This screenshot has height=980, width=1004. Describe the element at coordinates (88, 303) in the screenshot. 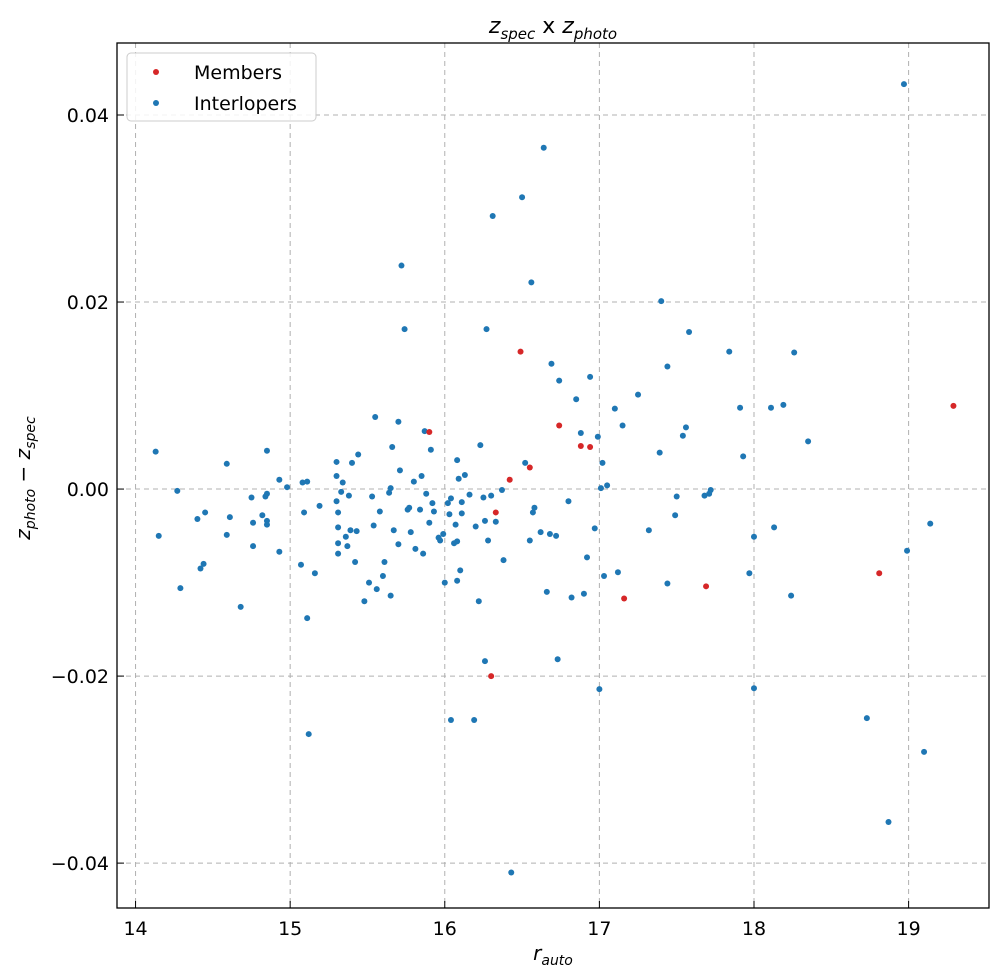

I see `y-tick-label: 0.02` at that location.